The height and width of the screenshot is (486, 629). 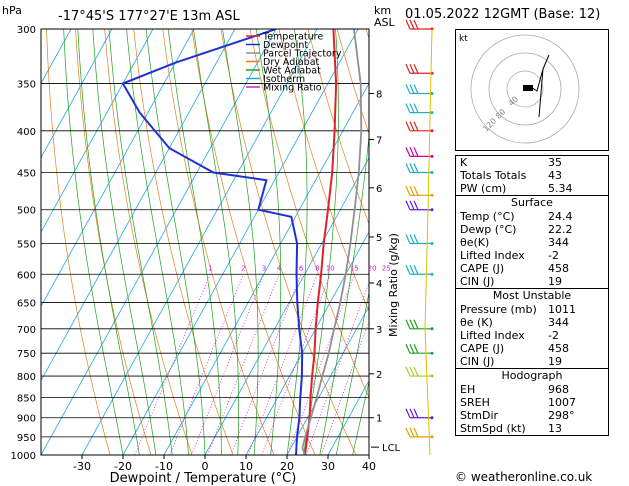 I want to click on table-row-label: CIN (J), so click(x=477, y=361).